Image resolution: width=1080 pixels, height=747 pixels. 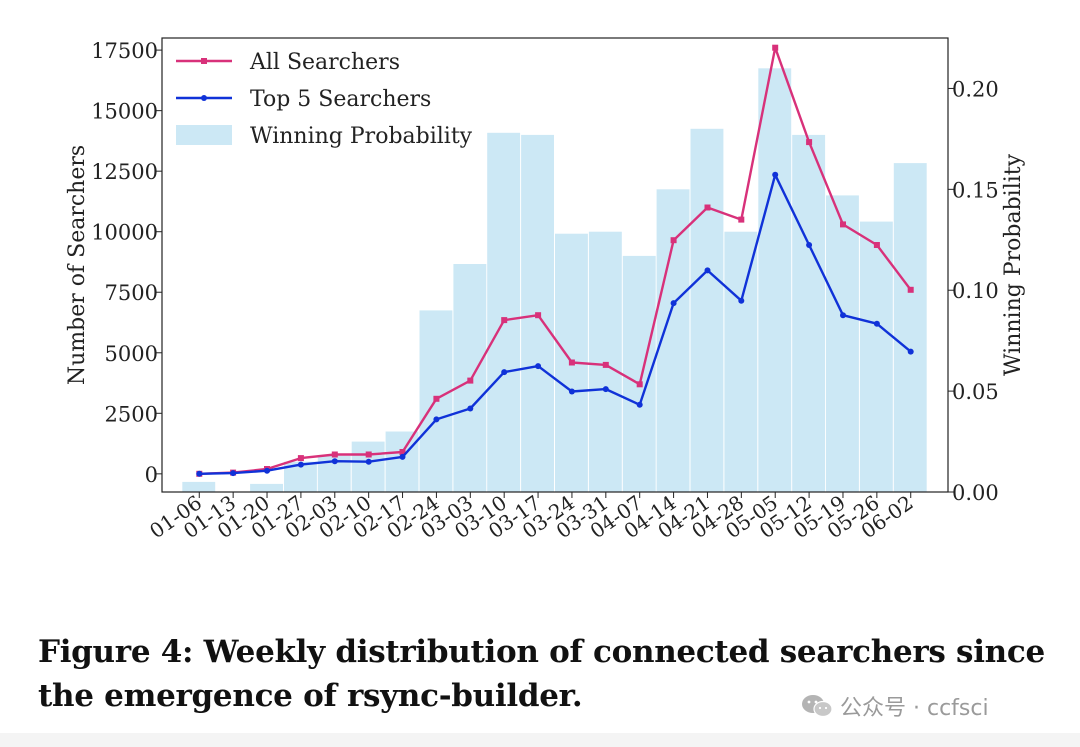 I want to click on legend-label-all-searchers: All Searchers, so click(x=324, y=62).